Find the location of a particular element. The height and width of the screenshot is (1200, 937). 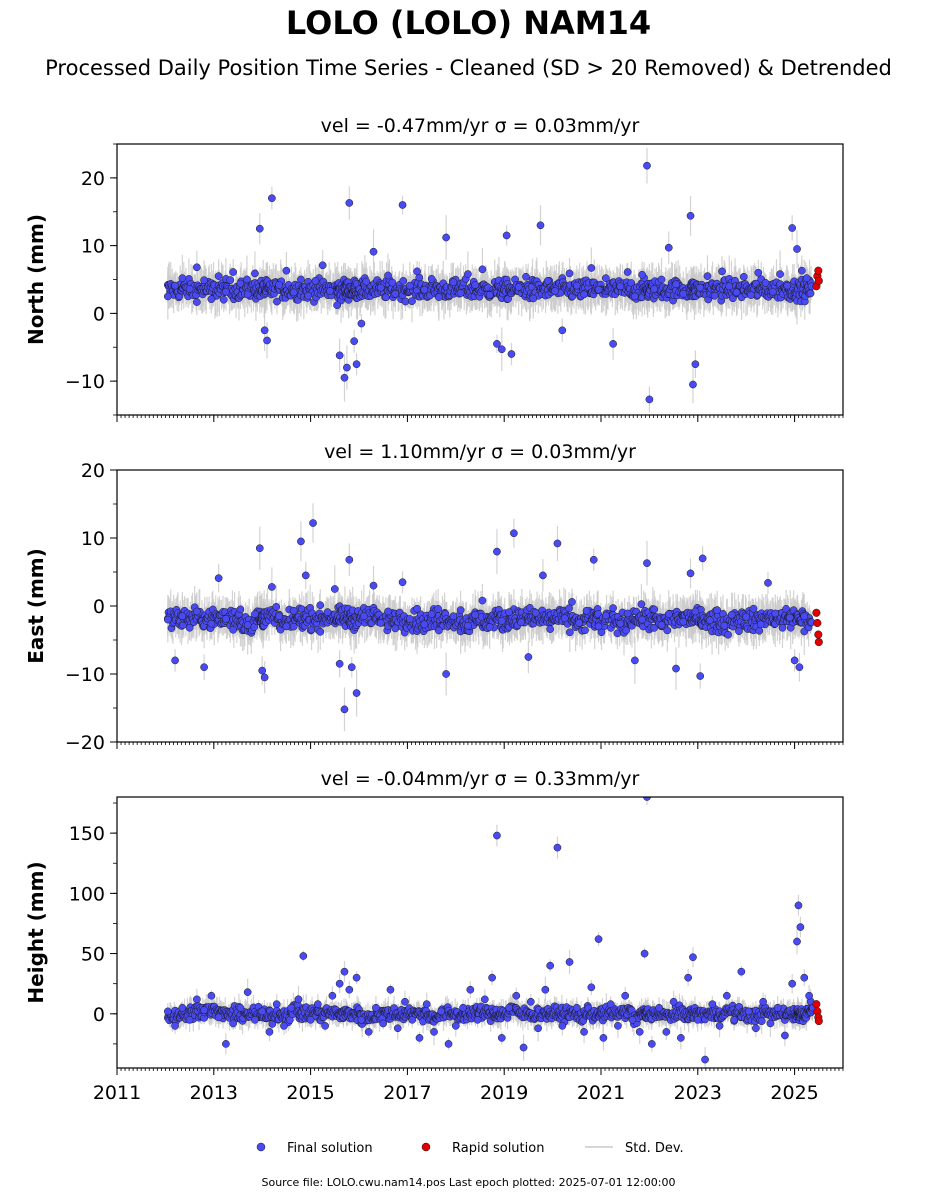

panel-title: vel = -0.47mm/yr σ = 0.03mm/yr is located at coordinates (480, 126).